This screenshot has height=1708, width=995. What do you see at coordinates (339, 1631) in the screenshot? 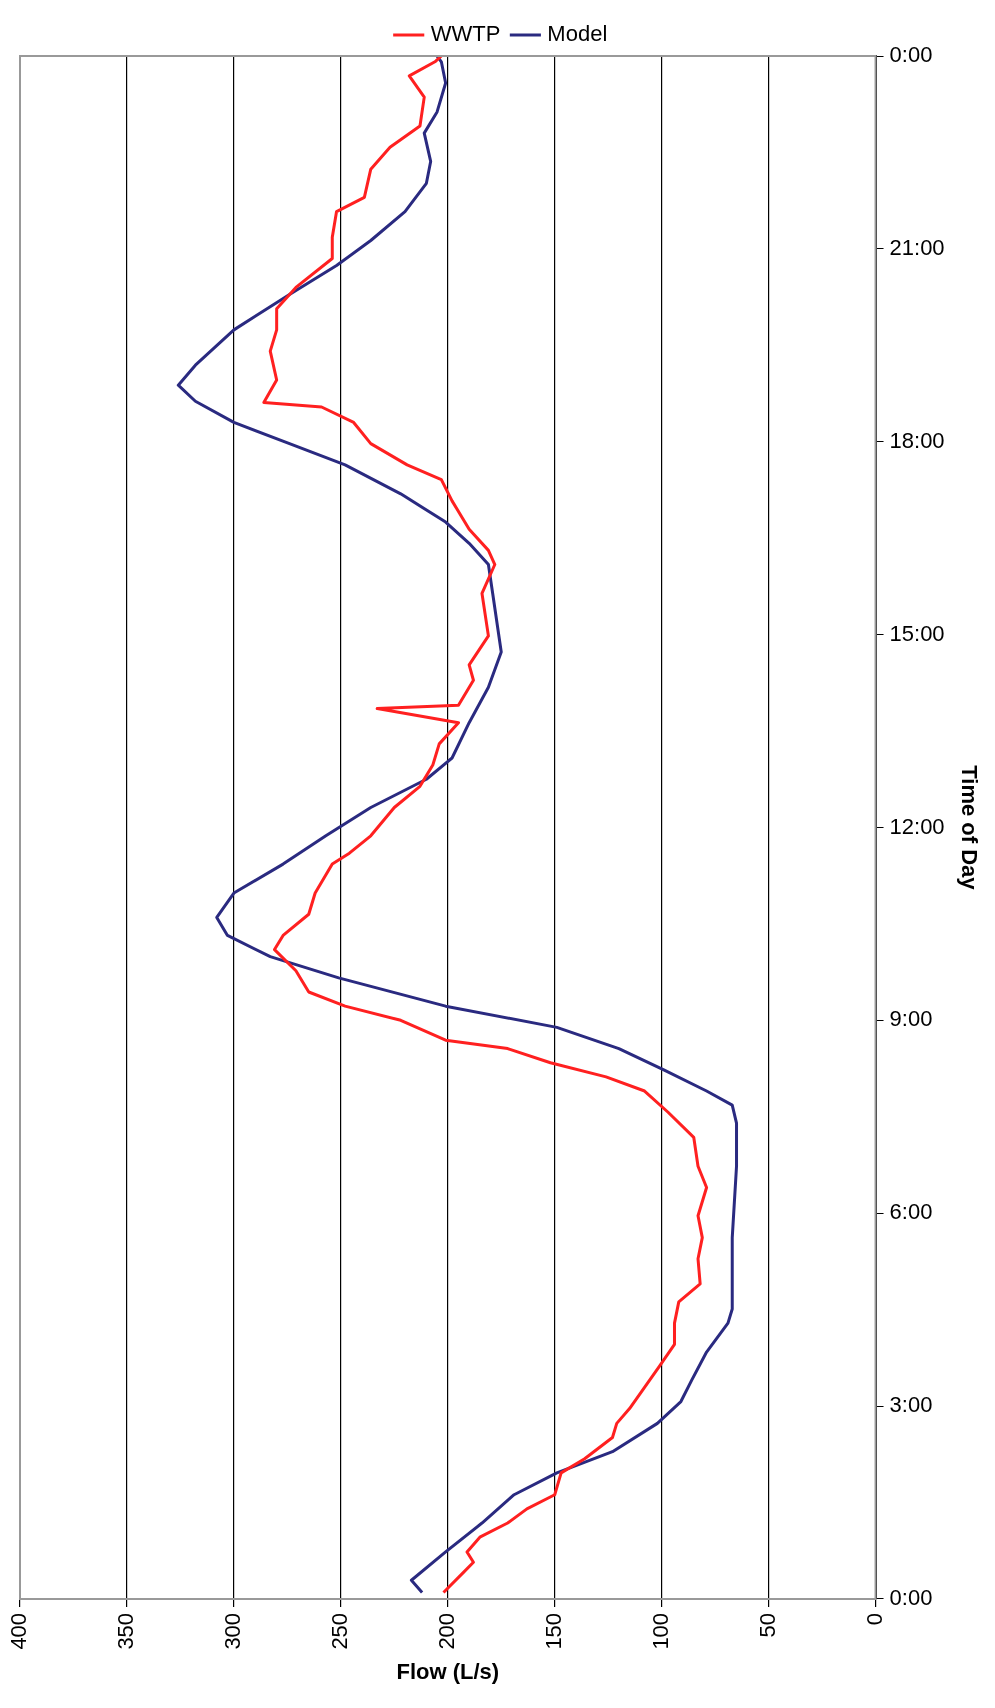
I see `x-tick-label: 250` at bounding box center [339, 1631].